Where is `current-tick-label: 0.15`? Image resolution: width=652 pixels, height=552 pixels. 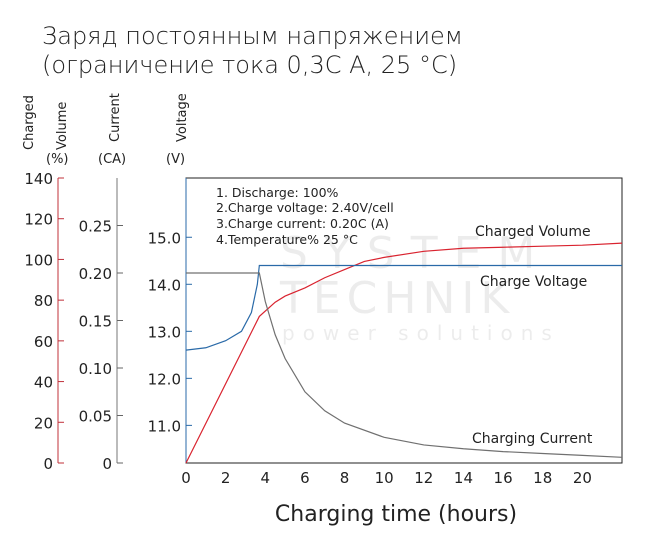 current-tick-label: 0.15 is located at coordinates (95, 322).